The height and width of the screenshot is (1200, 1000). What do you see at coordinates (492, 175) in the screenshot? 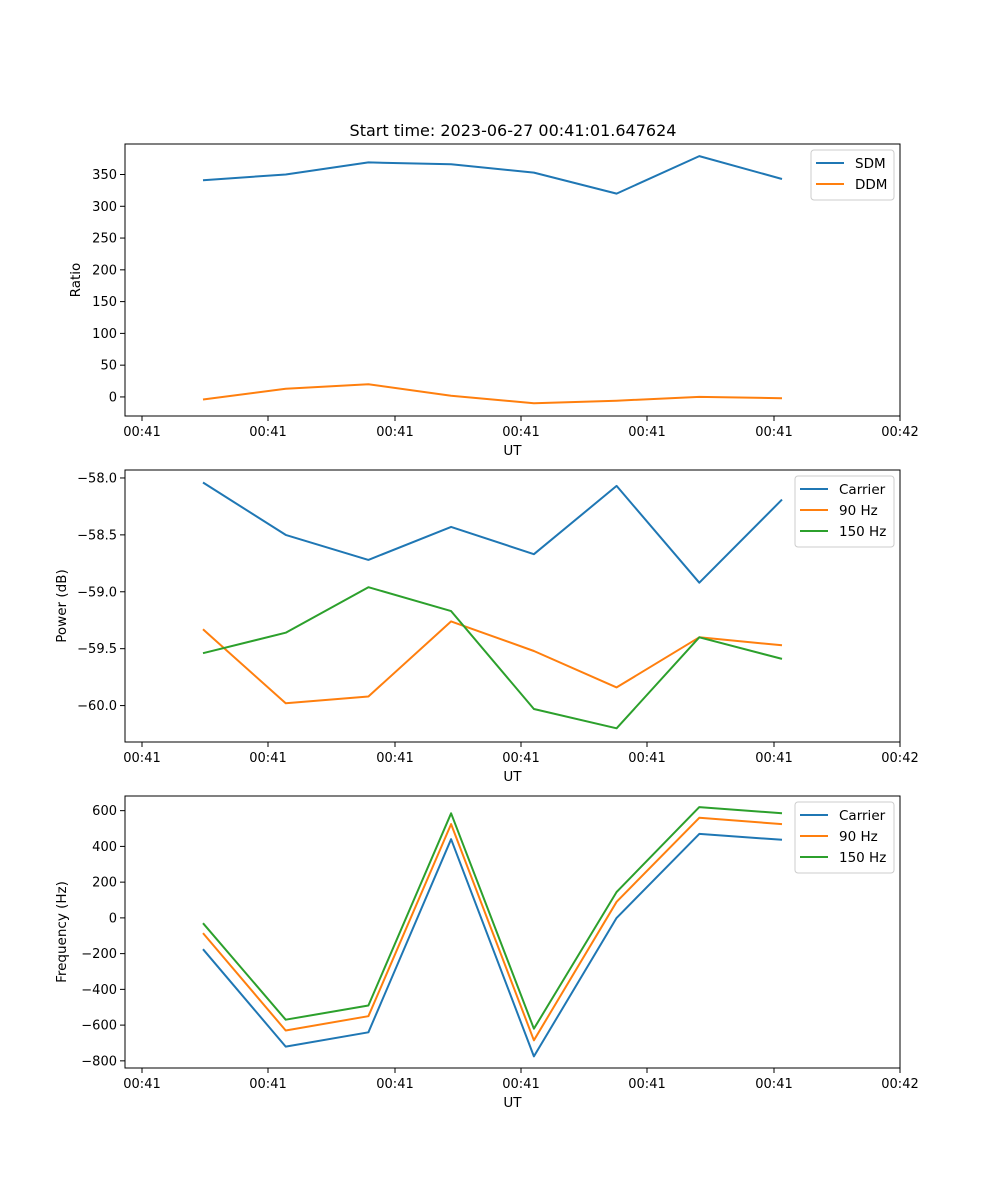
I see `series-line-sdm` at bounding box center [492, 175].